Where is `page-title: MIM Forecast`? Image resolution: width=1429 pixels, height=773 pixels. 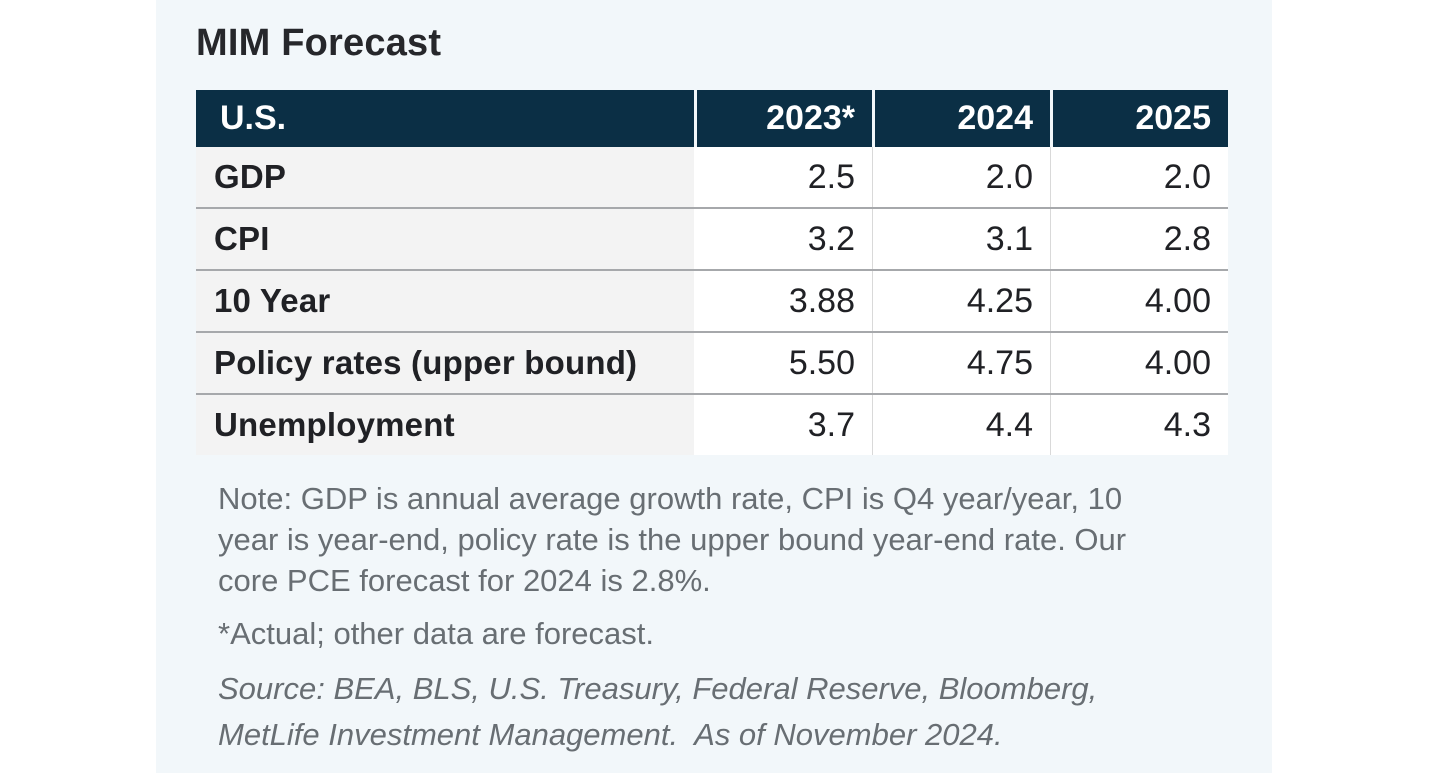
page-title: MIM Forecast is located at coordinates (319, 43).